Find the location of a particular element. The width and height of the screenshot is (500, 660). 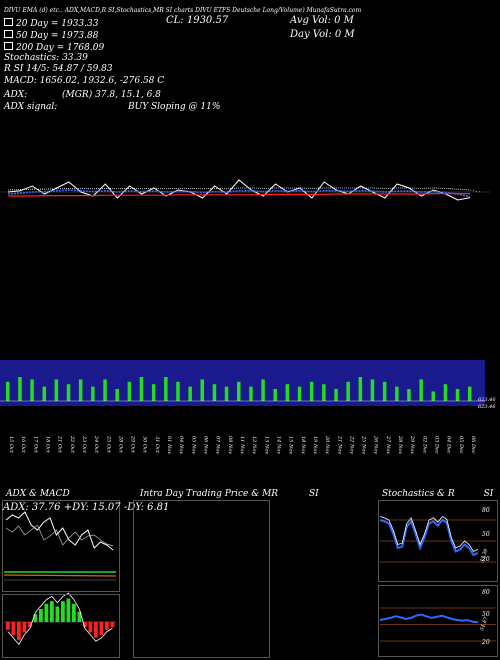

date-tick-label: 12 Nov is located at coordinates (254, 445).